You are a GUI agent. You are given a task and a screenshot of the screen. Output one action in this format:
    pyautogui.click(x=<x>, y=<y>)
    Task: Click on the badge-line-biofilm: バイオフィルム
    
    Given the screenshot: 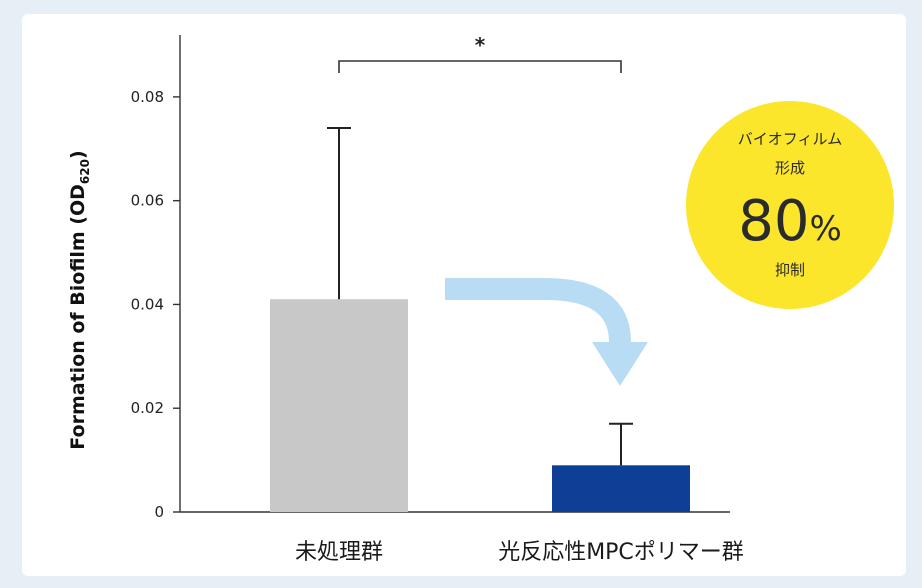 What is the action you would take?
    pyautogui.click(x=790, y=139)
    